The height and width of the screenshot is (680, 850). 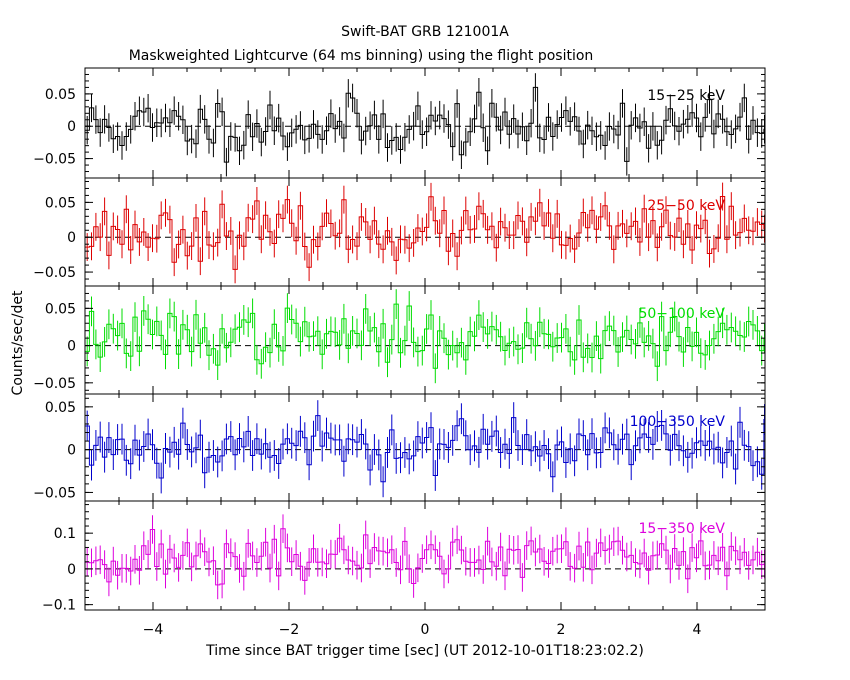 I want to click on x-tick-label: −4, so click(x=153, y=630).